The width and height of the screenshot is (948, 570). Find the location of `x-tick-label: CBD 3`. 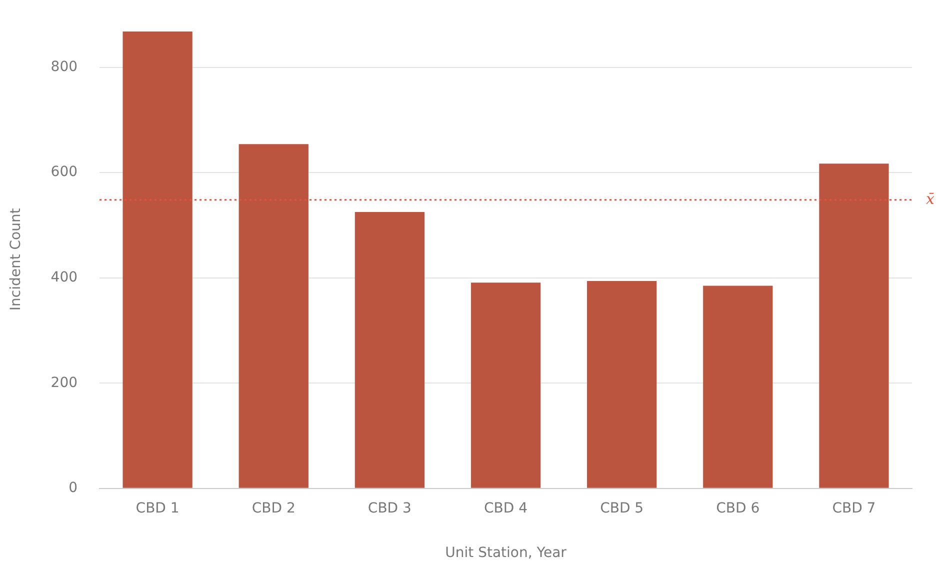

x-tick-label: CBD 3 is located at coordinates (390, 508).